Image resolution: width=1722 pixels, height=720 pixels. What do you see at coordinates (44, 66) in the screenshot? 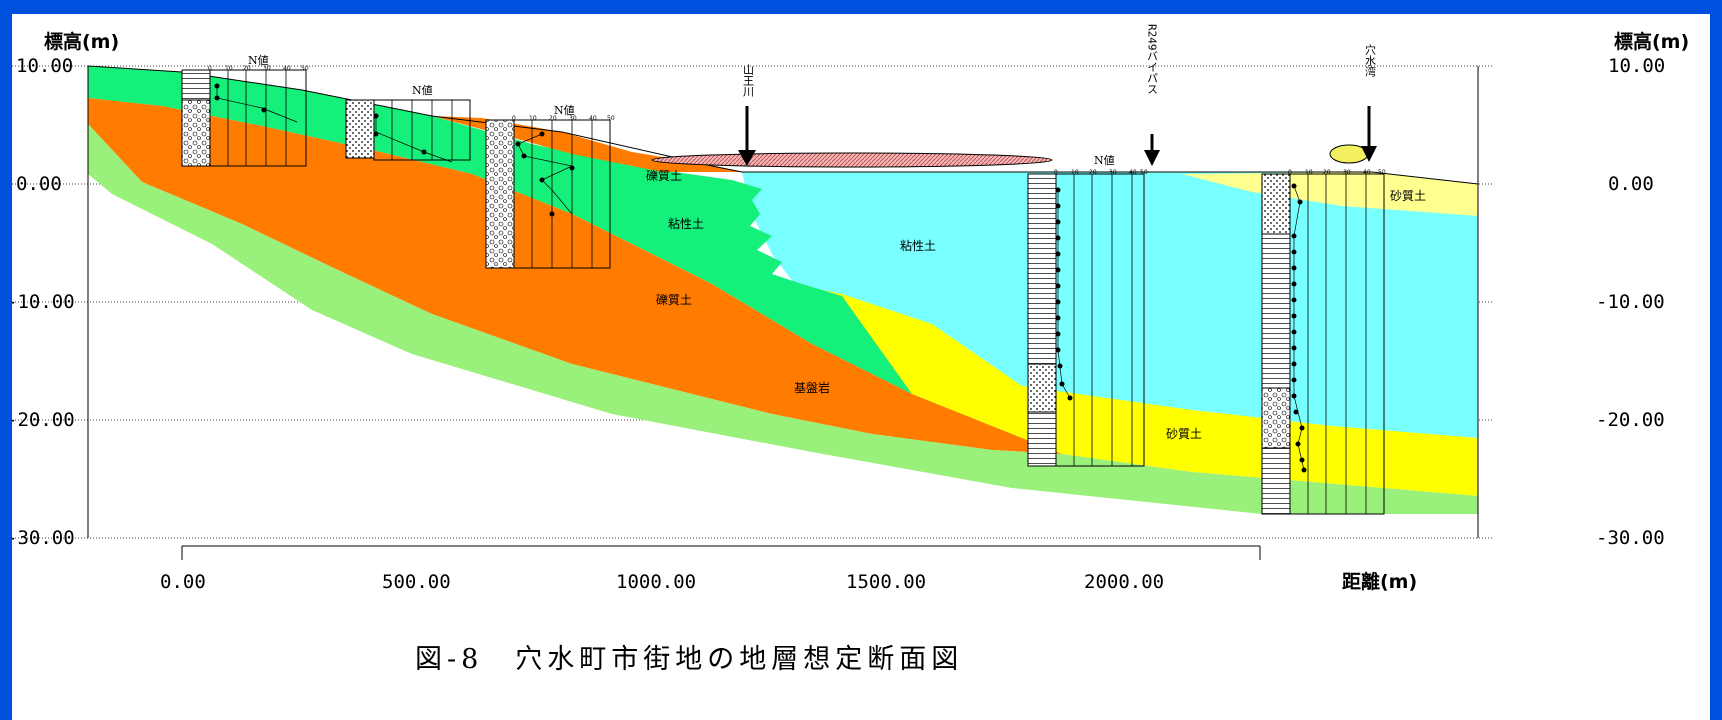
I see `y-tick-10: 10.00` at bounding box center [44, 66].